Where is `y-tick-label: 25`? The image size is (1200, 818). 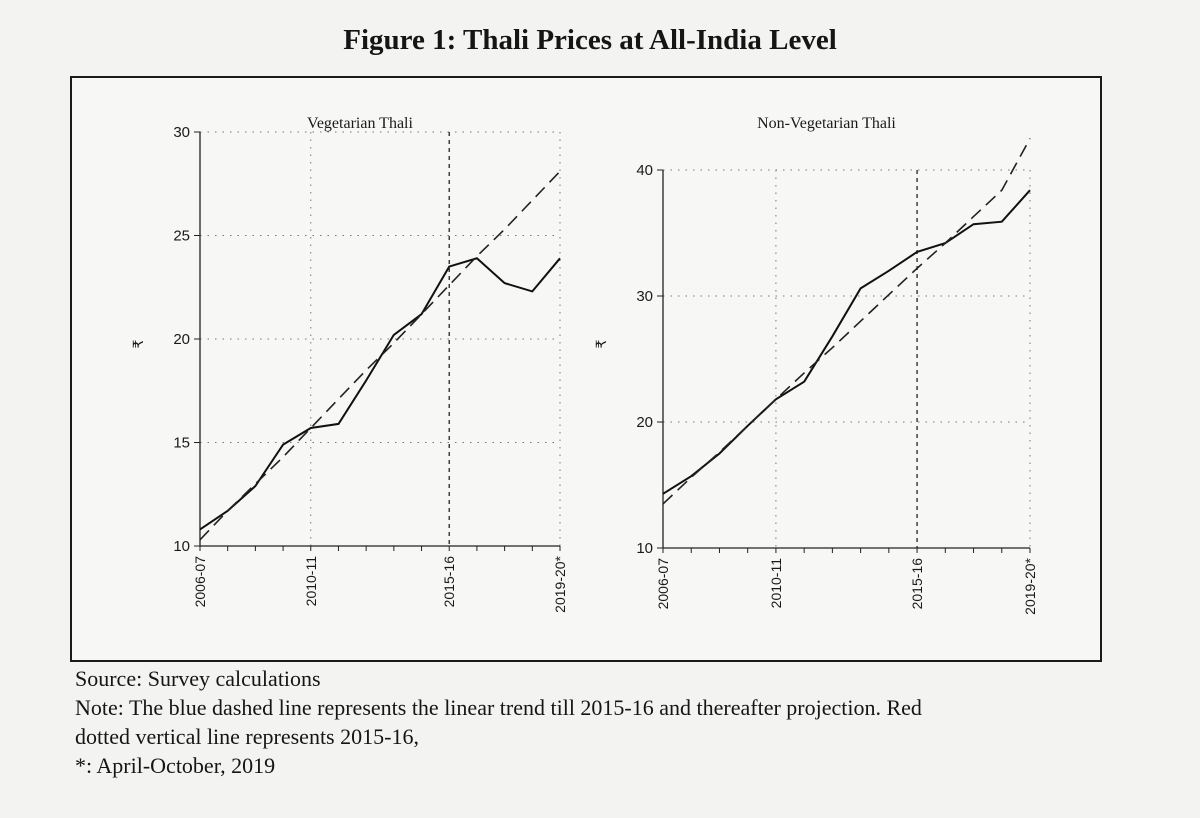
y-tick-label: 25 is located at coordinates (181, 236).